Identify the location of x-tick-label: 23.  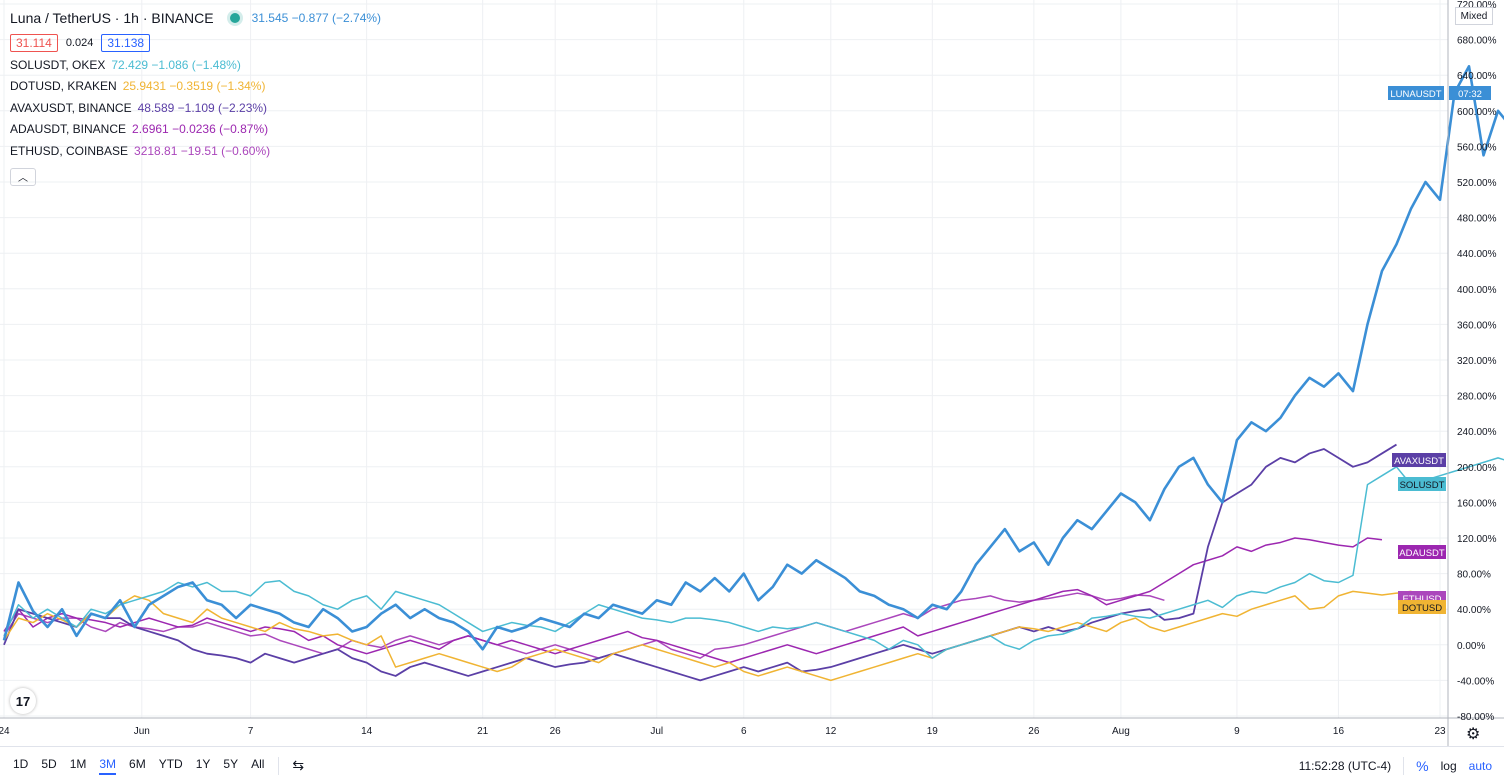
(1440, 731).